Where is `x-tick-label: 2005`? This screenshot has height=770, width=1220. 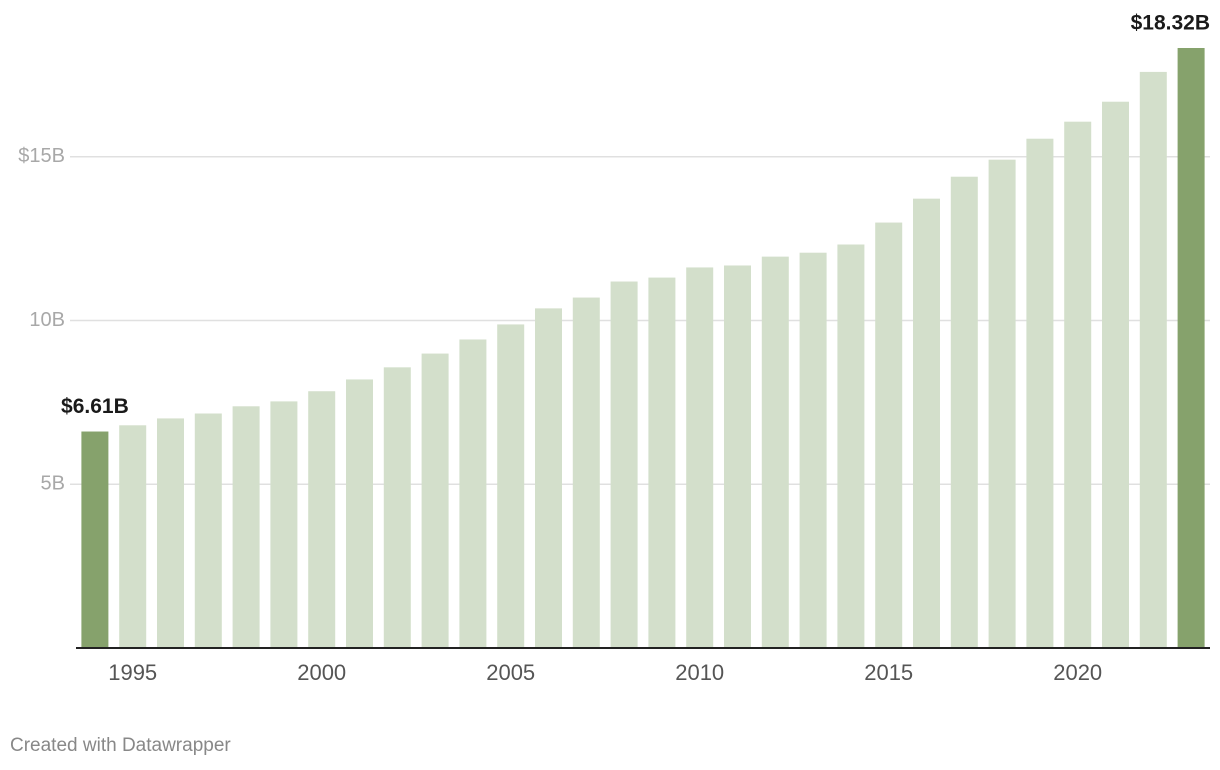
x-tick-label: 2005 is located at coordinates (510, 672).